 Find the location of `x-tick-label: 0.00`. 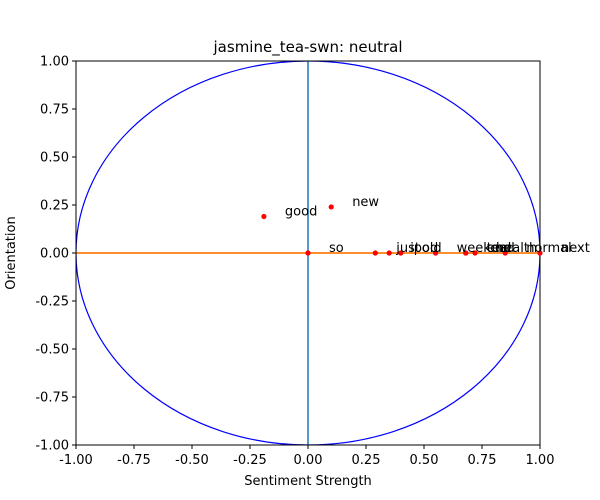

x-tick-label: 0.00 is located at coordinates (308, 460).